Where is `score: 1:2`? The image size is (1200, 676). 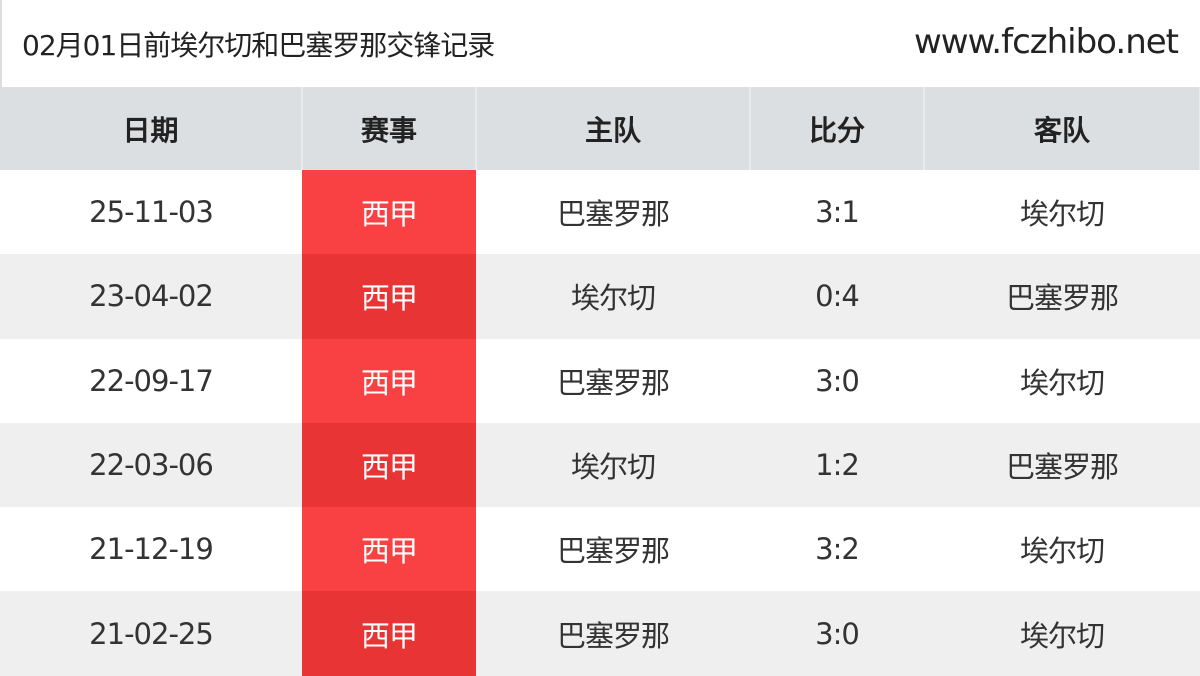 score: 1:2 is located at coordinates (837, 465).